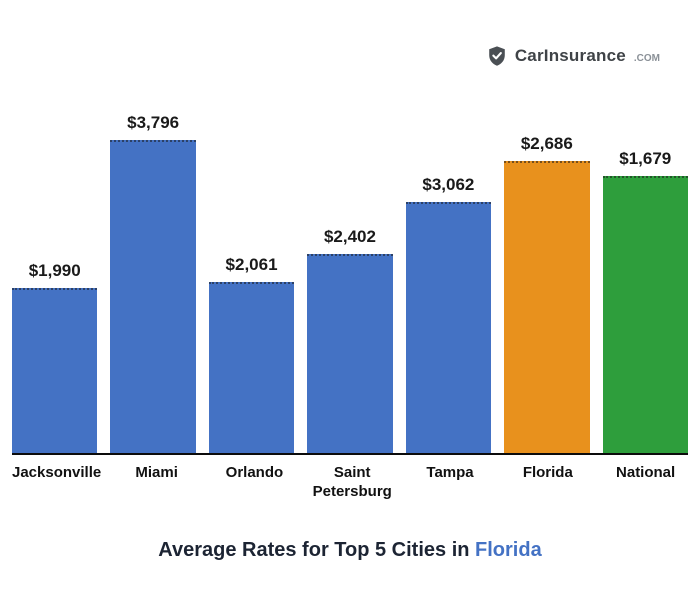 The width and height of the screenshot is (700, 600). I want to click on bar-value-label: $2,402, so click(349, 236).